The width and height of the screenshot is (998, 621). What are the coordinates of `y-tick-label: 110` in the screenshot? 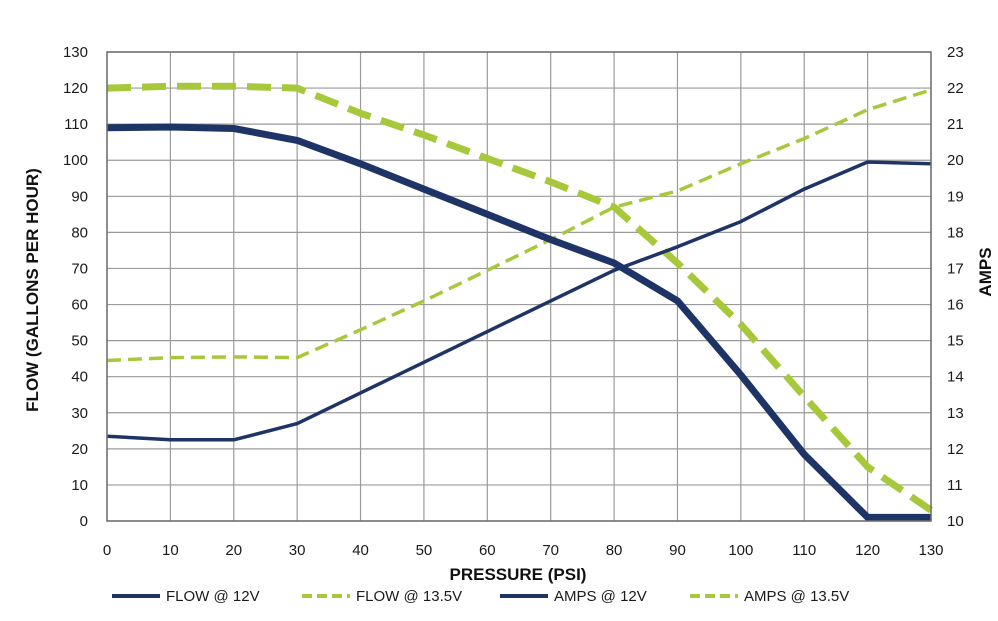 It's located at (76, 124).